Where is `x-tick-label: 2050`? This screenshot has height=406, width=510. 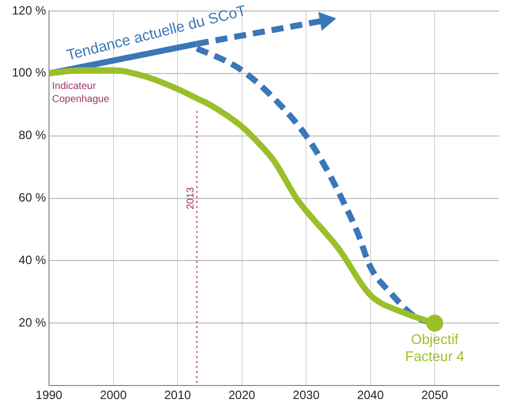 x-tick-label: 2050 is located at coordinates (434, 395).